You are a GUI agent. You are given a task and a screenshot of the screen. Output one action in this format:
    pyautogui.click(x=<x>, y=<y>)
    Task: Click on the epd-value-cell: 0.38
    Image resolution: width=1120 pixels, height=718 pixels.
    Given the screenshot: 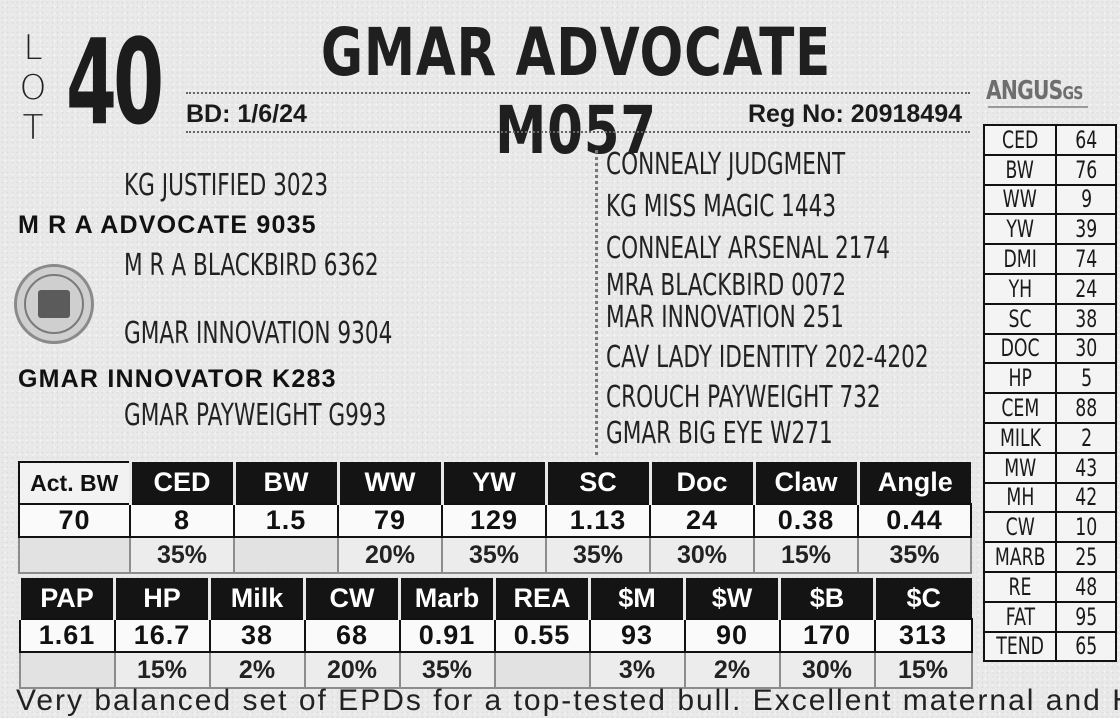 What is the action you would take?
    pyautogui.click(x=806, y=520)
    